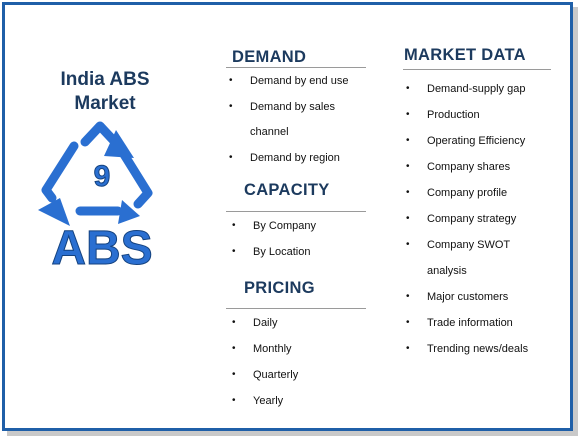 Image resolution: width=581 pixels, height=439 pixels. What do you see at coordinates (279, 288) in the screenshot?
I see `pricing-heading: PRICING` at bounding box center [279, 288].